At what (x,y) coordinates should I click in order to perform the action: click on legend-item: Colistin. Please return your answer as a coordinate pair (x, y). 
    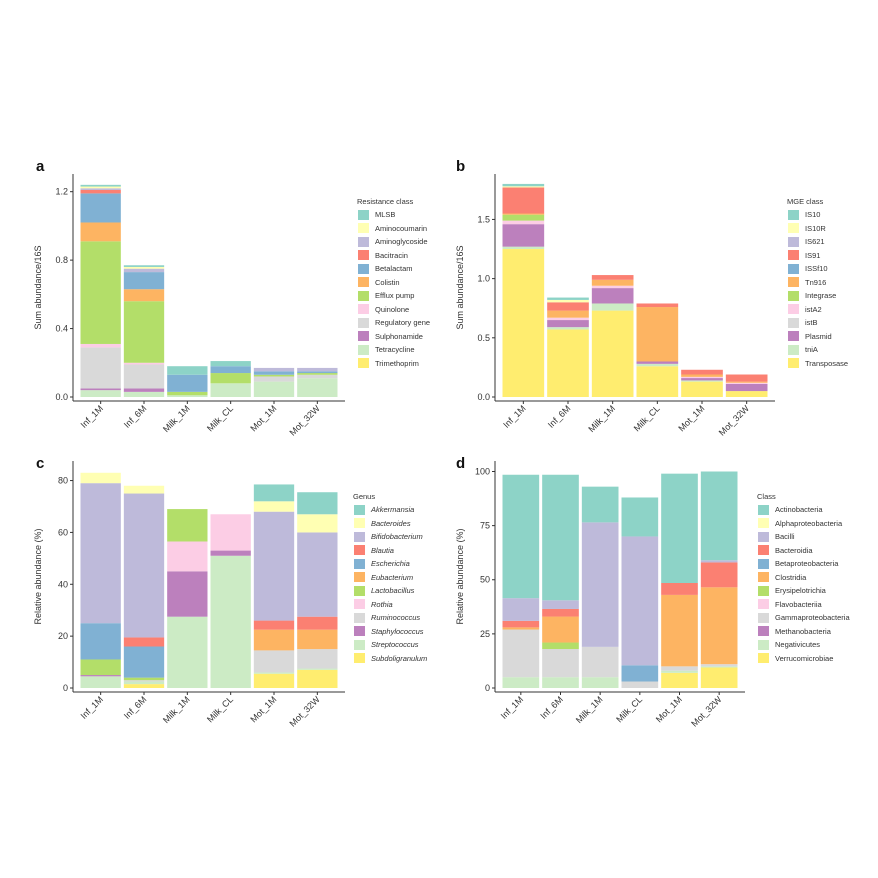
    Looking at the image, I should click on (393, 283).